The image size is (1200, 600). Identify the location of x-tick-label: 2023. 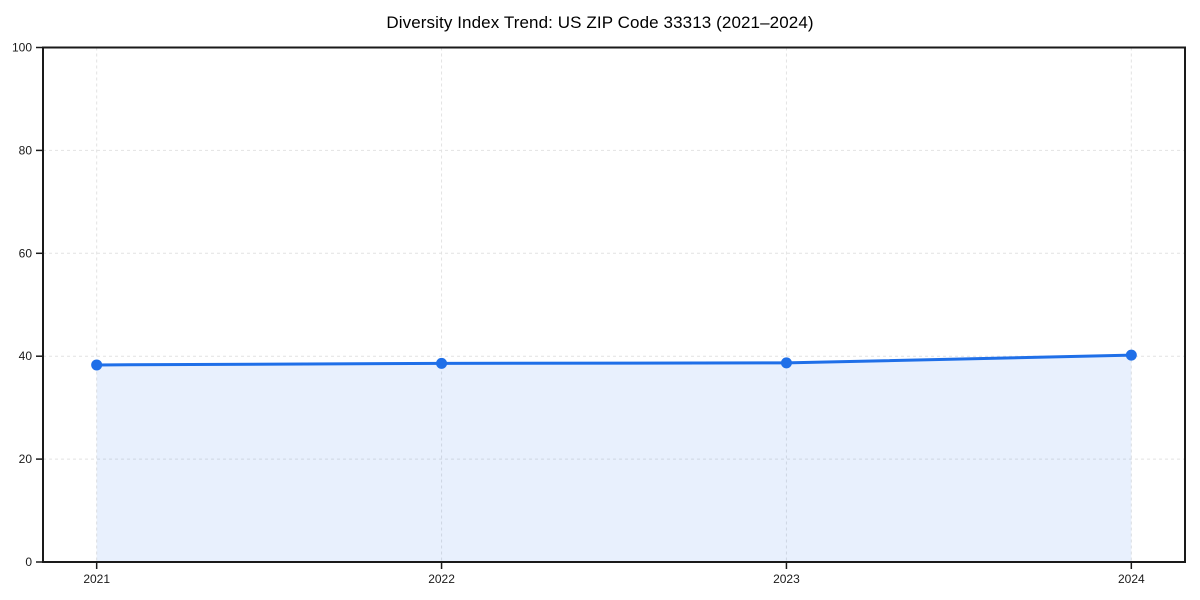
(786, 579).